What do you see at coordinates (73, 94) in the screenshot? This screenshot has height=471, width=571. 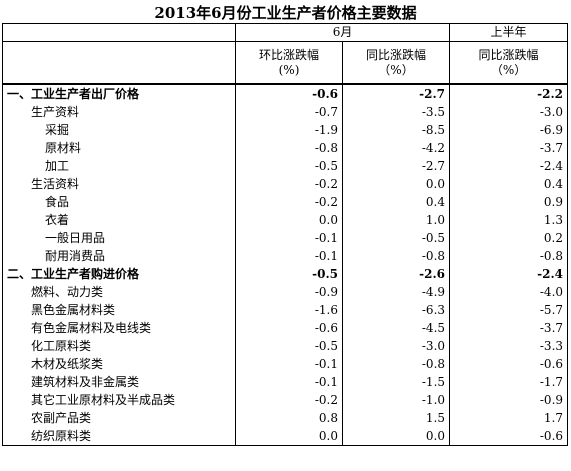 I see `row-label: 一、工业生产者出厂价格` at bounding box center [73, 94].